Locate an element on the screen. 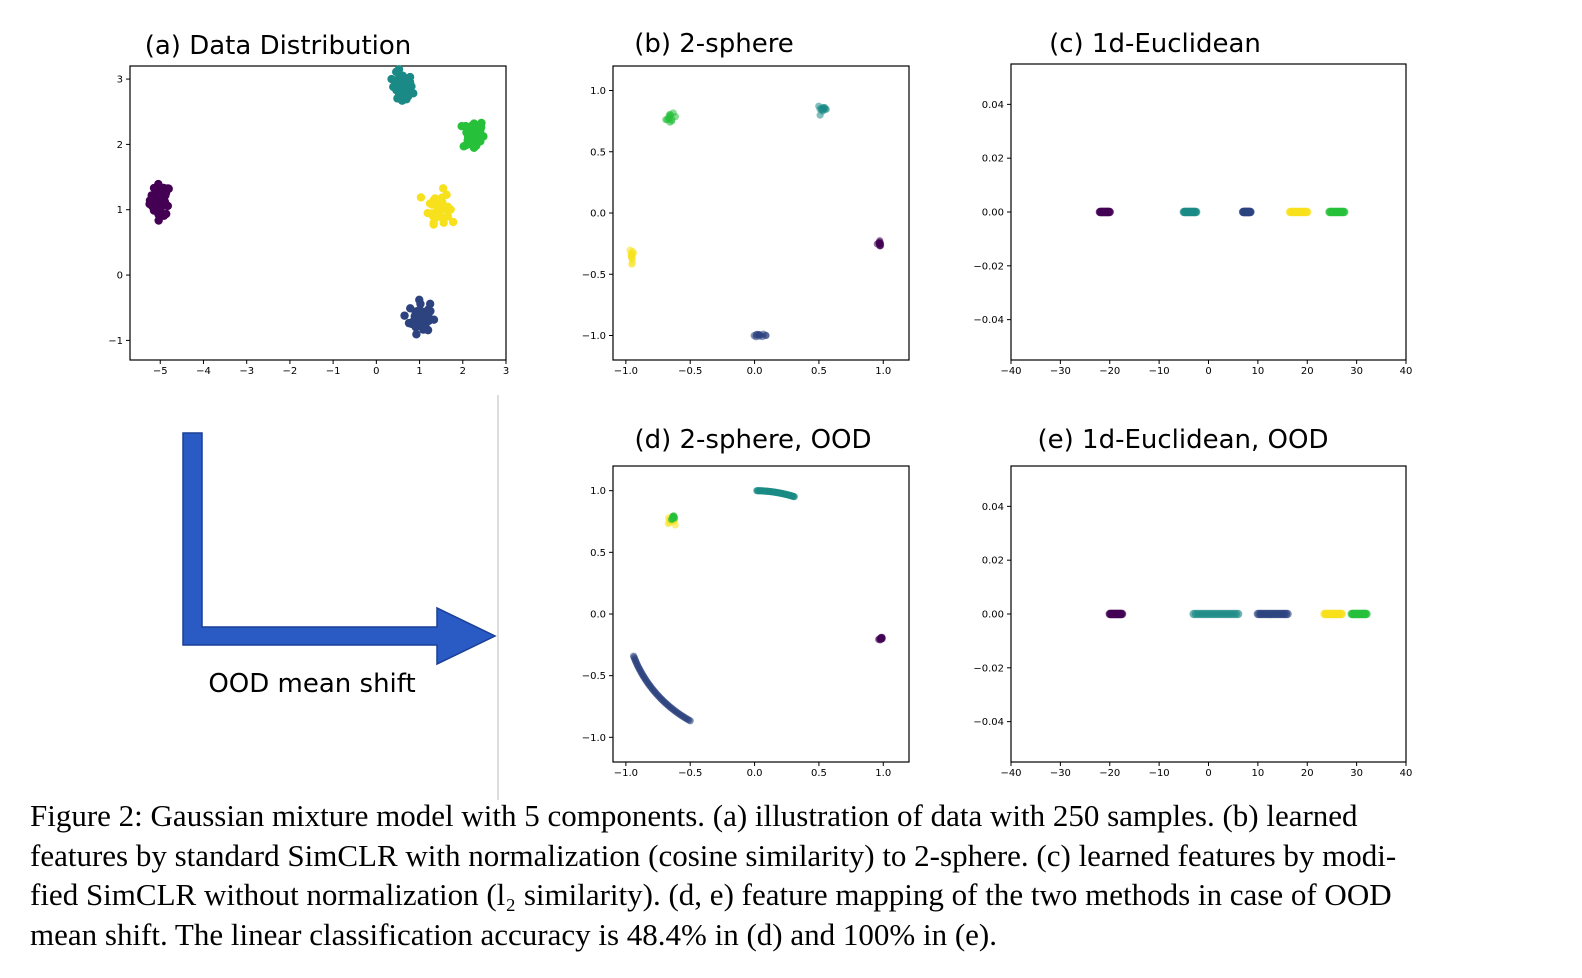  y-tick-label: 0.5 is located at coordinates (598, 553).